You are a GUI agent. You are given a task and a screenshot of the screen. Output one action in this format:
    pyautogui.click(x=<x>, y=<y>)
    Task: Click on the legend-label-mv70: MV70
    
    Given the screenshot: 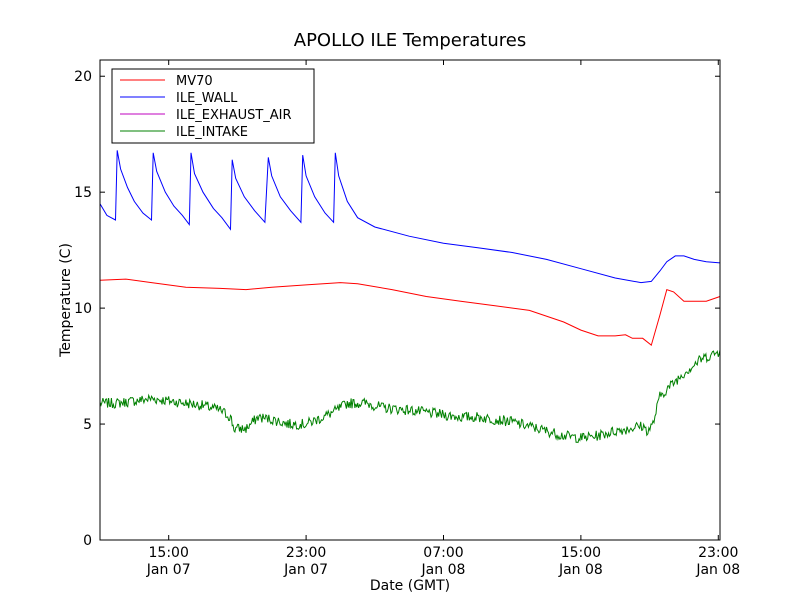 What is the action you would take?
    pyautogui.click(x=194, y=81)
    